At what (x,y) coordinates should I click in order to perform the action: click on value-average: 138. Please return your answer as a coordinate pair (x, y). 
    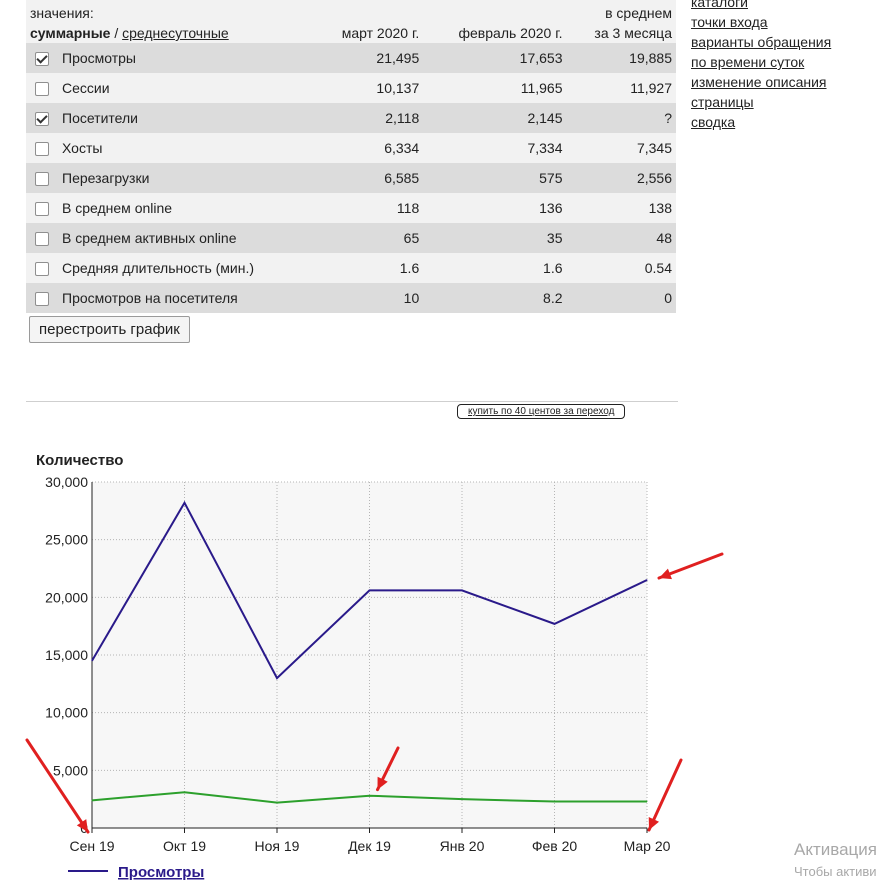
    Looking at the image, I should click on (621, 208).